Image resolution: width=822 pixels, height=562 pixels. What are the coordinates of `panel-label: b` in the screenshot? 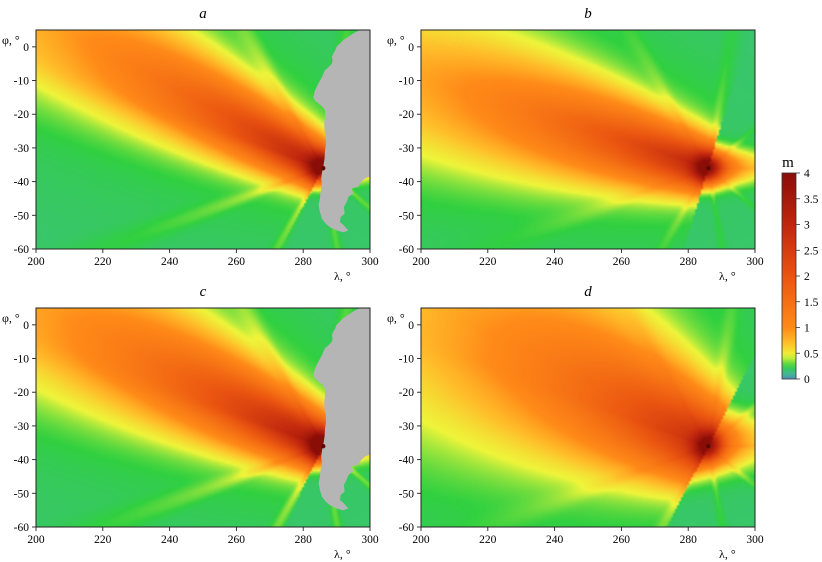 It's located at (588, 14).